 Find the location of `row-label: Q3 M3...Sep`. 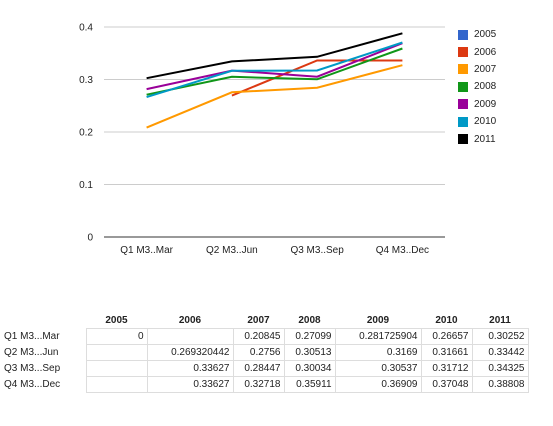

row-label: Q3 M3...Sep is located at coordinates (32, 368).